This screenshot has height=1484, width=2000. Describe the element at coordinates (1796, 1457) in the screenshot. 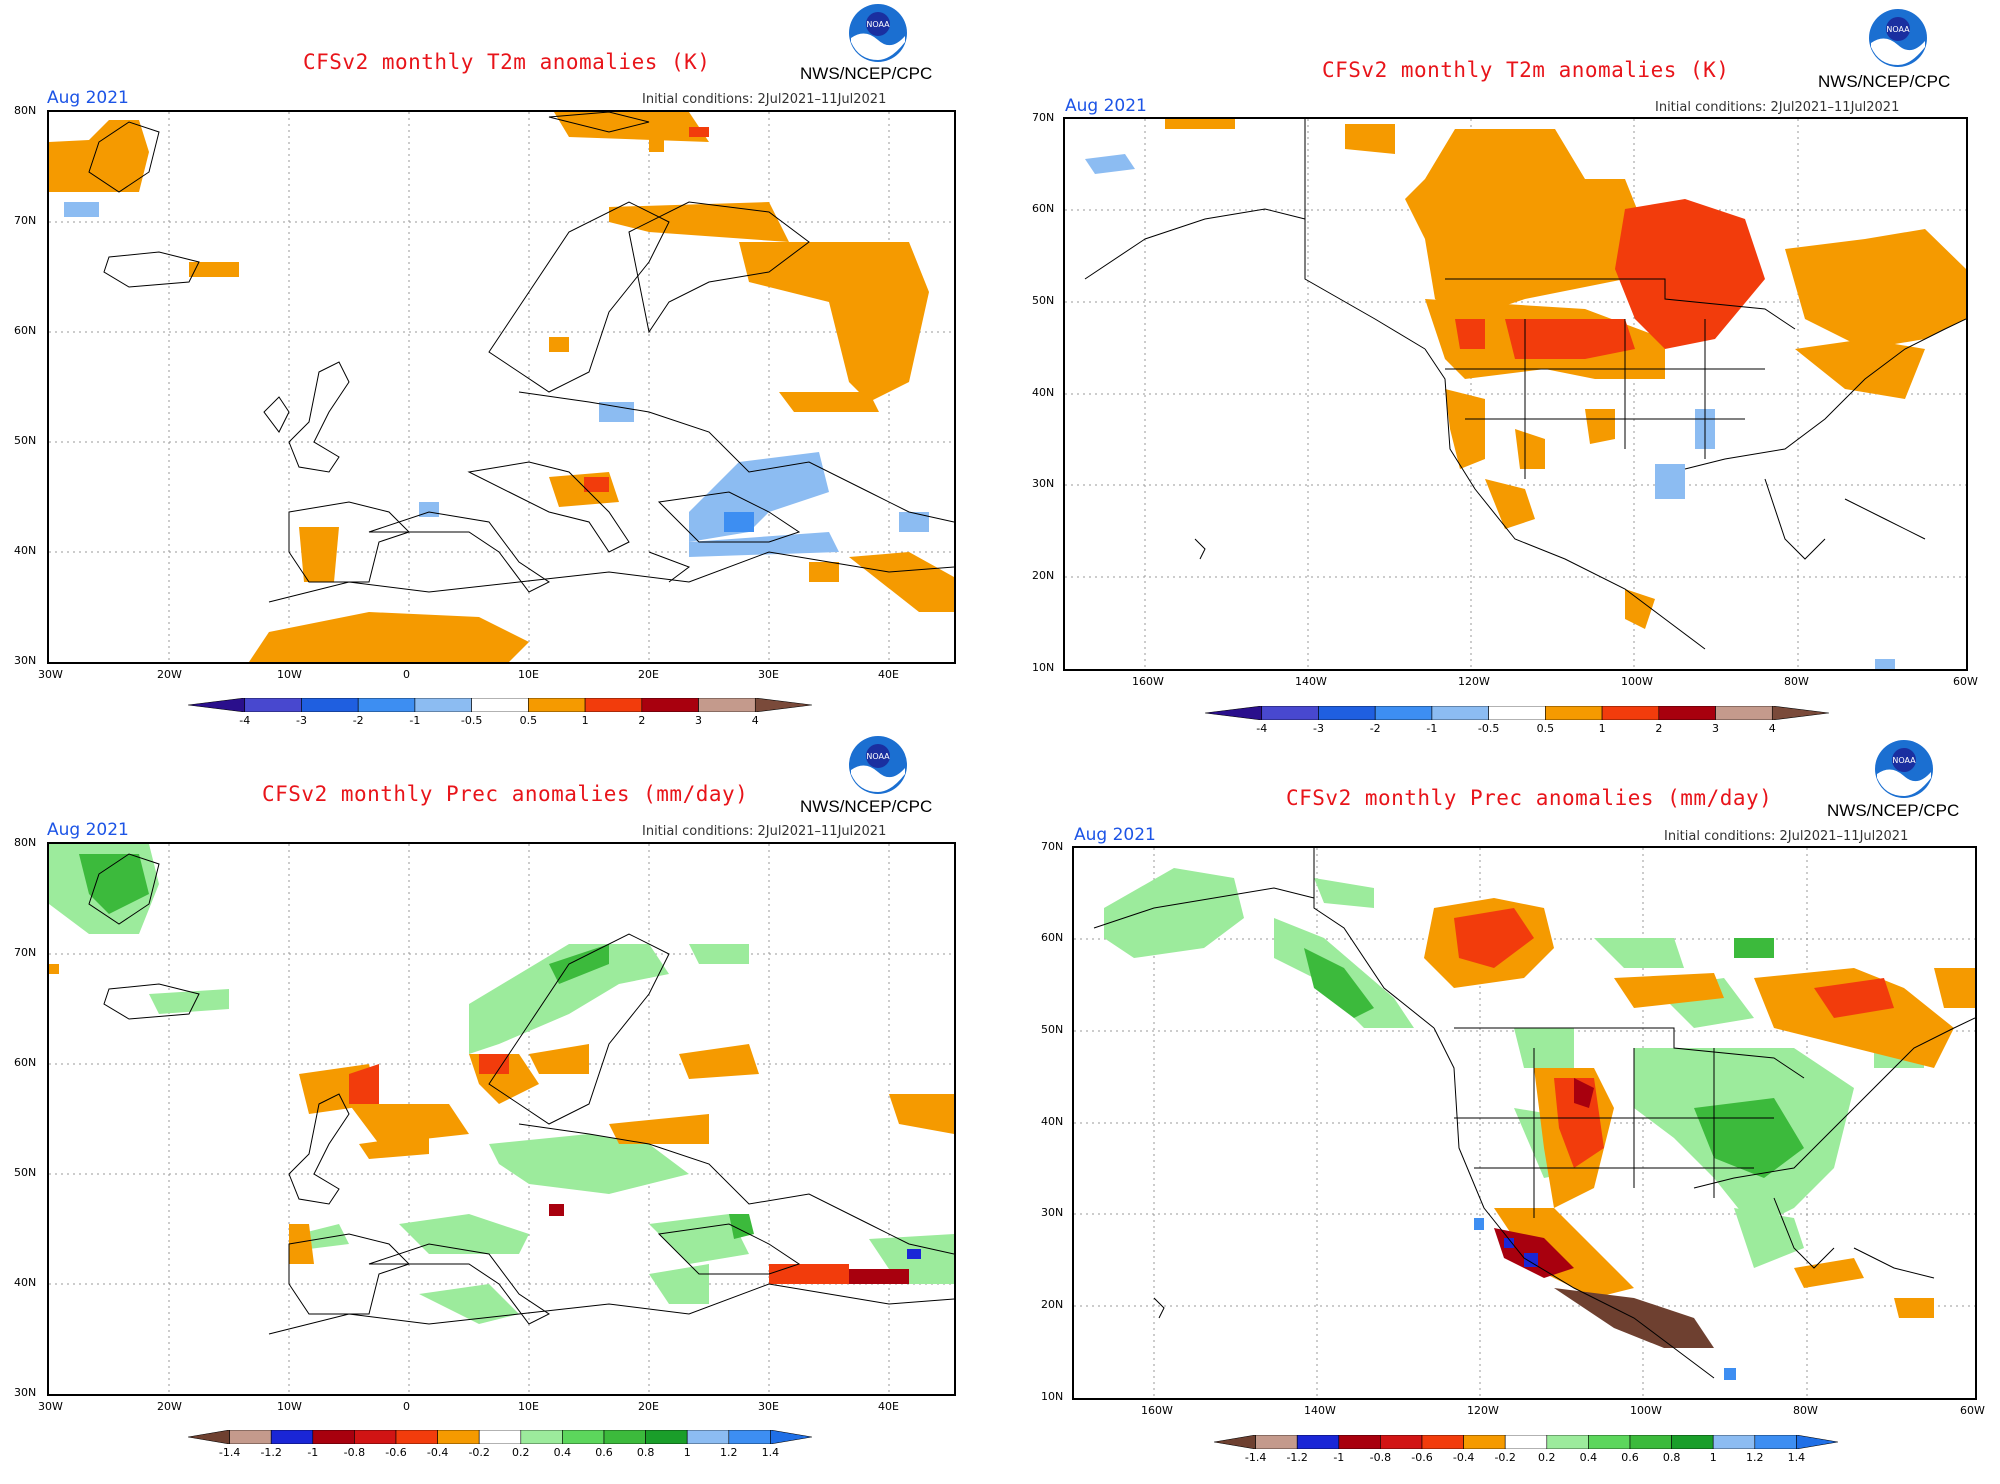

I see `colorbar-tick-label: 1.4` at that location.